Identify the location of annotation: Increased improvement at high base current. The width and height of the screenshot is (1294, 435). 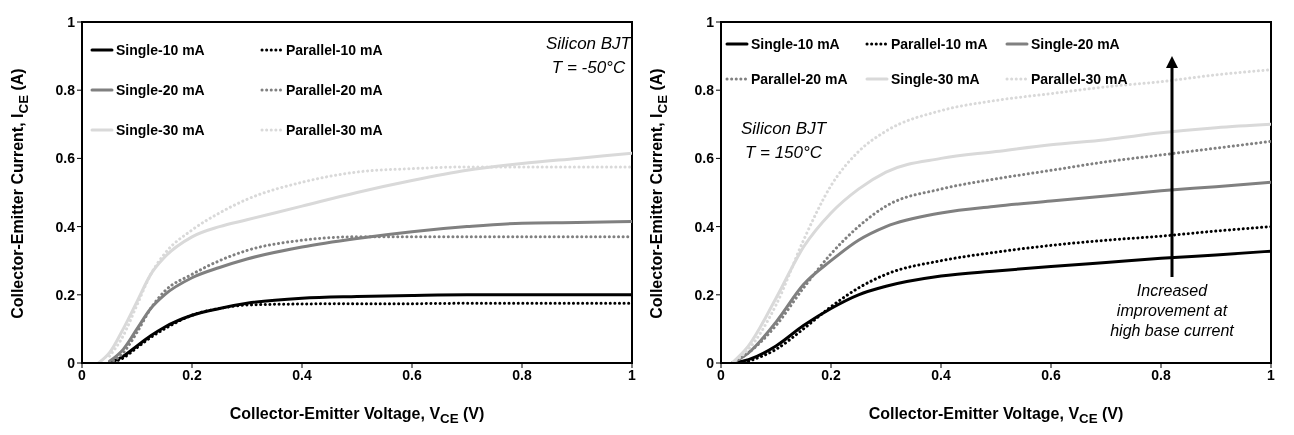
(1172, 311).